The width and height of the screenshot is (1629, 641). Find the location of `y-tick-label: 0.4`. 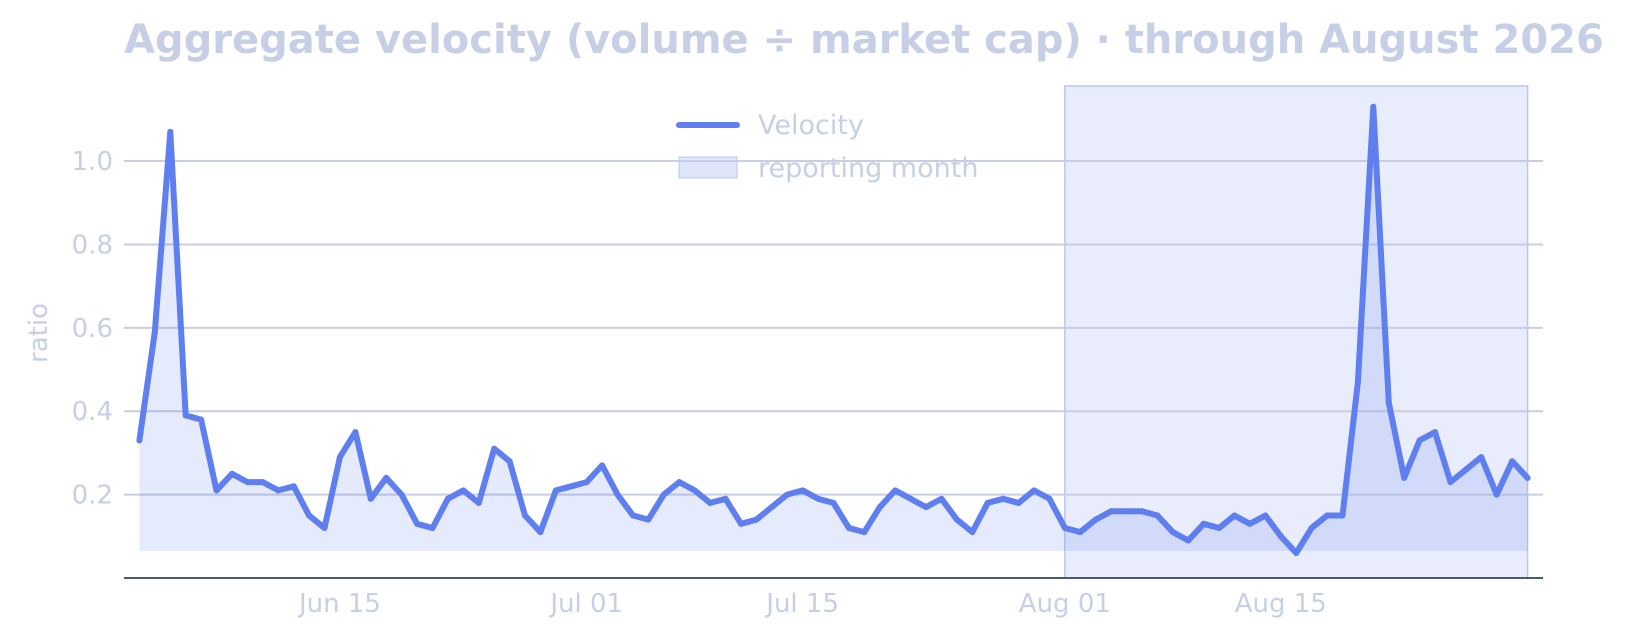

y-tick-label: 0.4 is located at coordinates (92, 412).